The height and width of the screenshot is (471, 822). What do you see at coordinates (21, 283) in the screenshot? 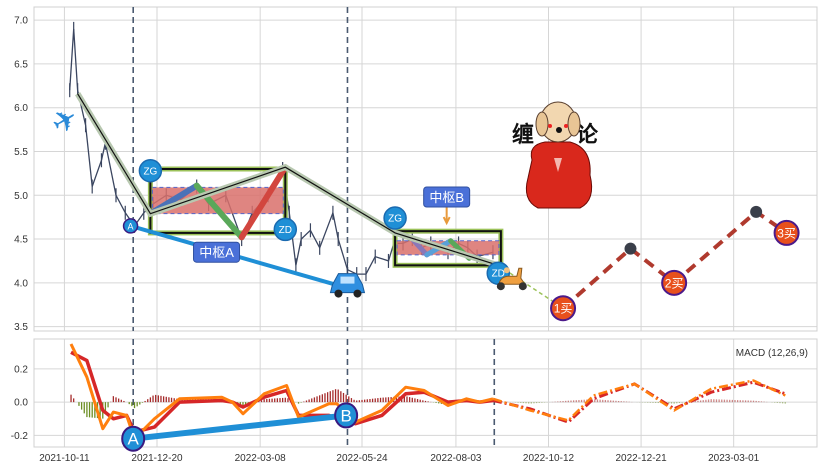
I see `y-tick-label: 4.0` at bounding box center [21, 283].